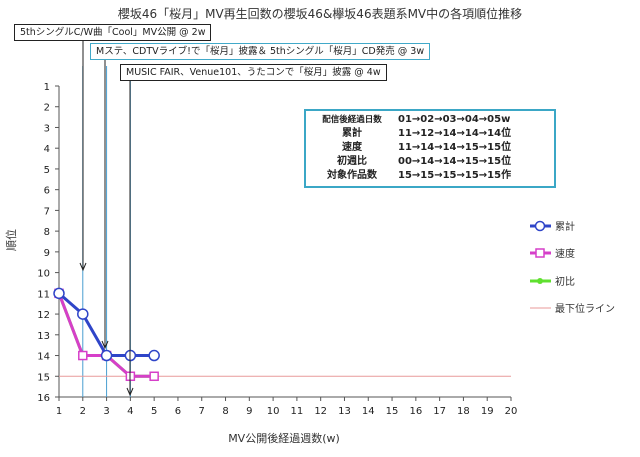 This screenshot has width=640, height=457. I want to click on y-tick-label: 8, so click(47, 232).